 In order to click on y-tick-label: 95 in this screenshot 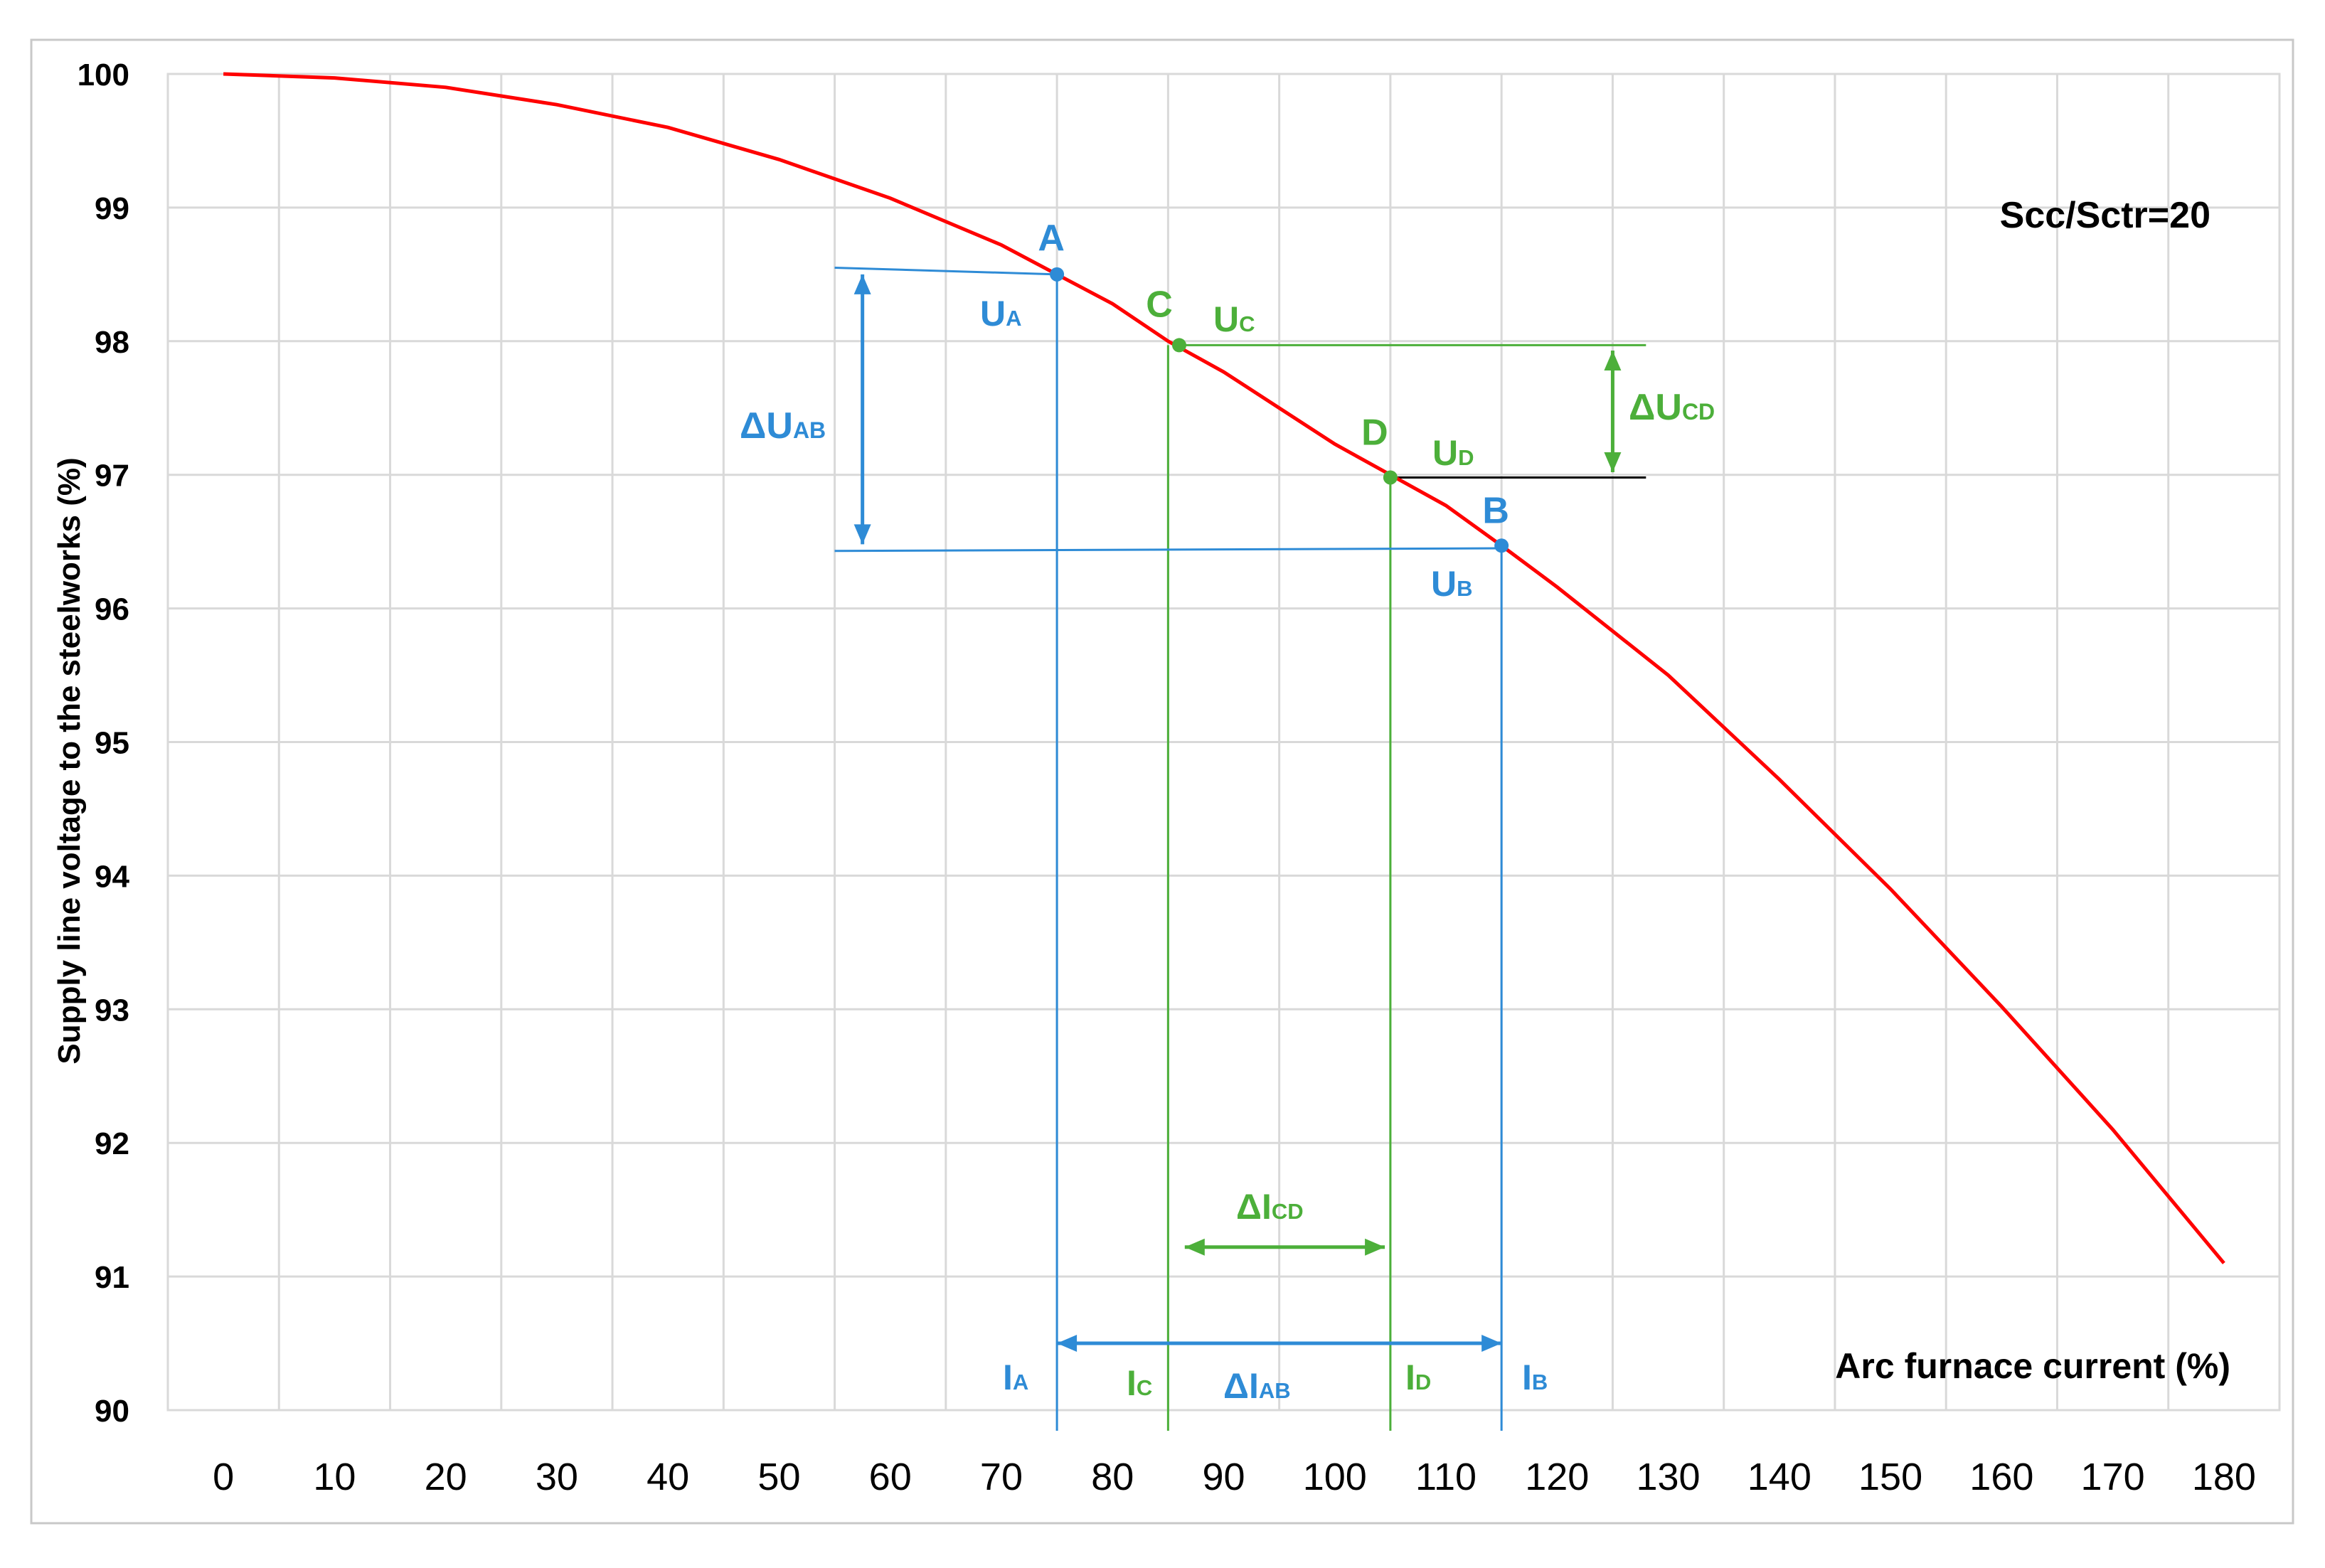, I will do `click(112, 743)`.